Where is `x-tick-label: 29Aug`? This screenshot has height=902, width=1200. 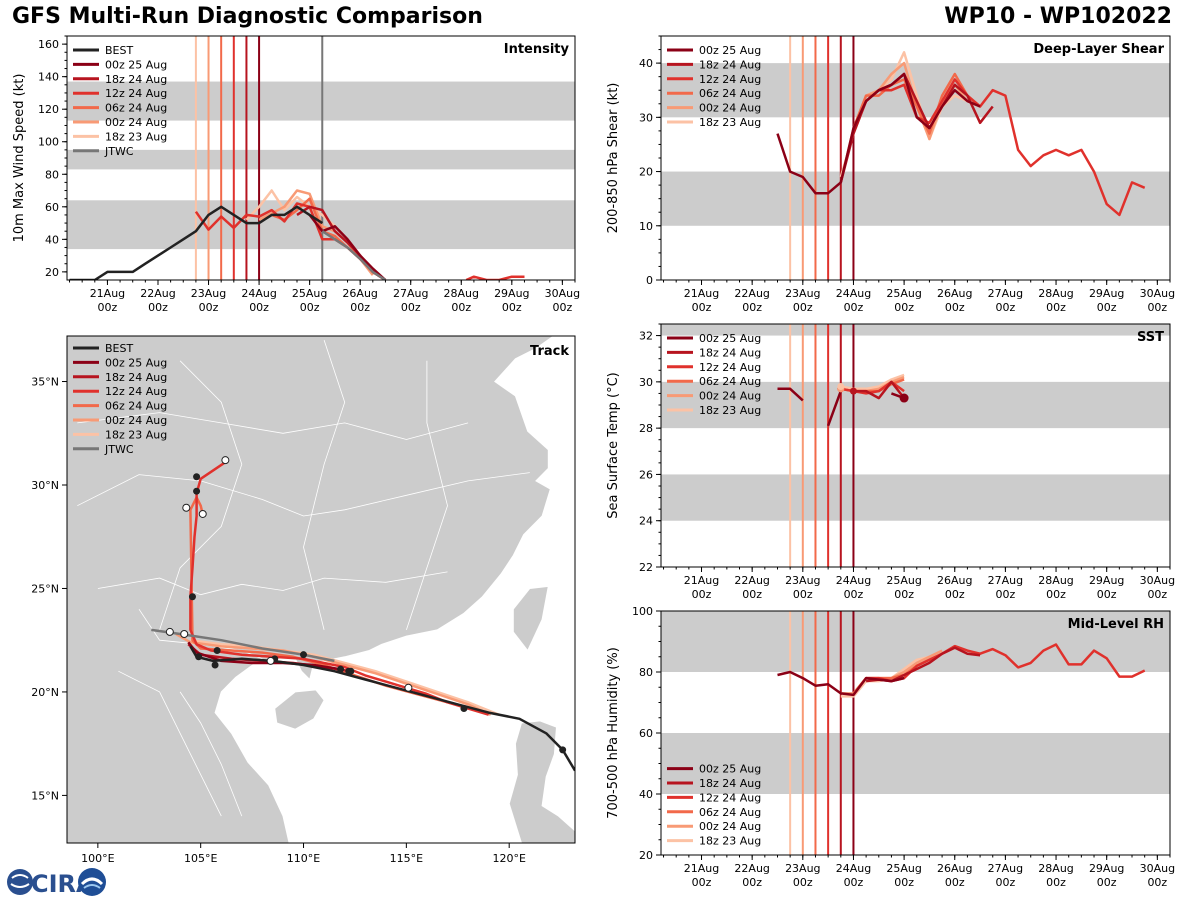
x-tick-label: 29Aug is located at coordinates (1106, 868).